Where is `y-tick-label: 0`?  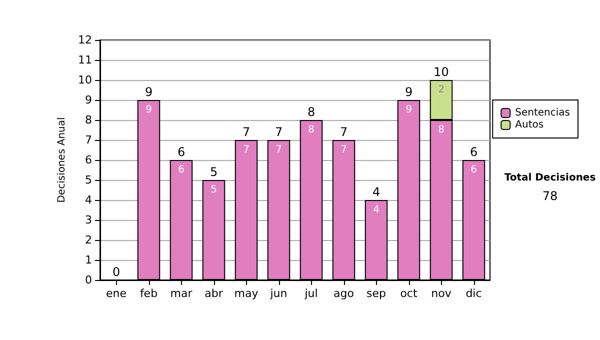 y-tick-label: 0 is located at coordinates (88, 280).